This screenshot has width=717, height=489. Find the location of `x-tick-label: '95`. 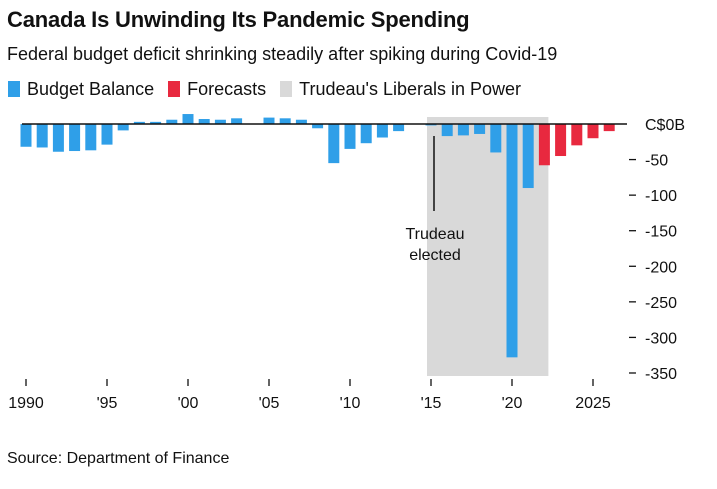

x-tick-label: '95 is located at coordinates (107, 403).